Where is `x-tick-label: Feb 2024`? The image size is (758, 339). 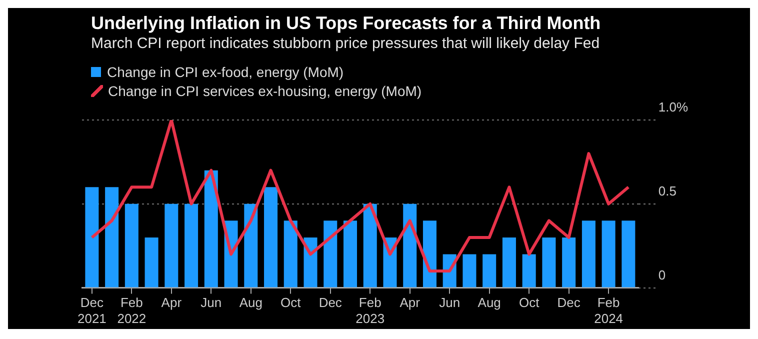 x-tick-label: Feb 2024 is located at coordinates (609, 310).